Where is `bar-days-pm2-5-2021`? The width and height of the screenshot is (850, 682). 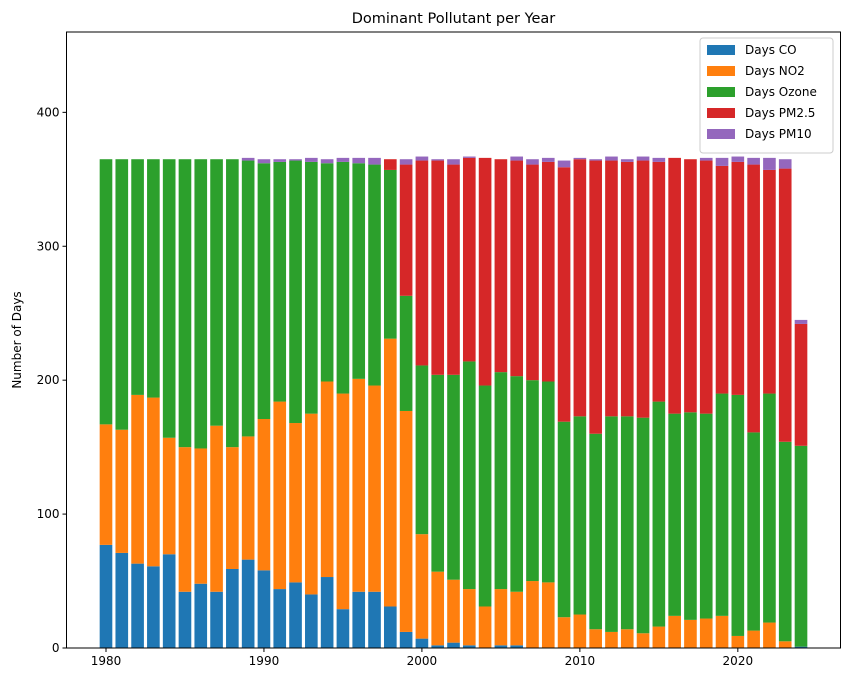
bar-days-pm2-5-2021 is located at coordinates (753, 298).